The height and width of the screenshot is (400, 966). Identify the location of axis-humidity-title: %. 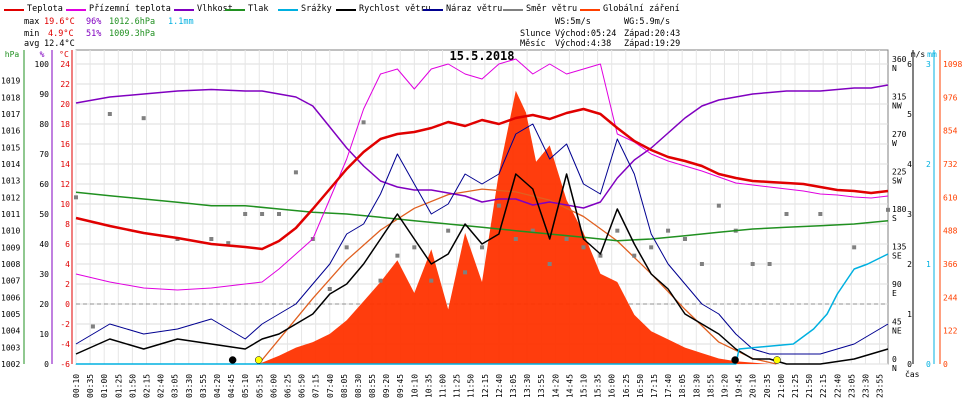
(42, 54).